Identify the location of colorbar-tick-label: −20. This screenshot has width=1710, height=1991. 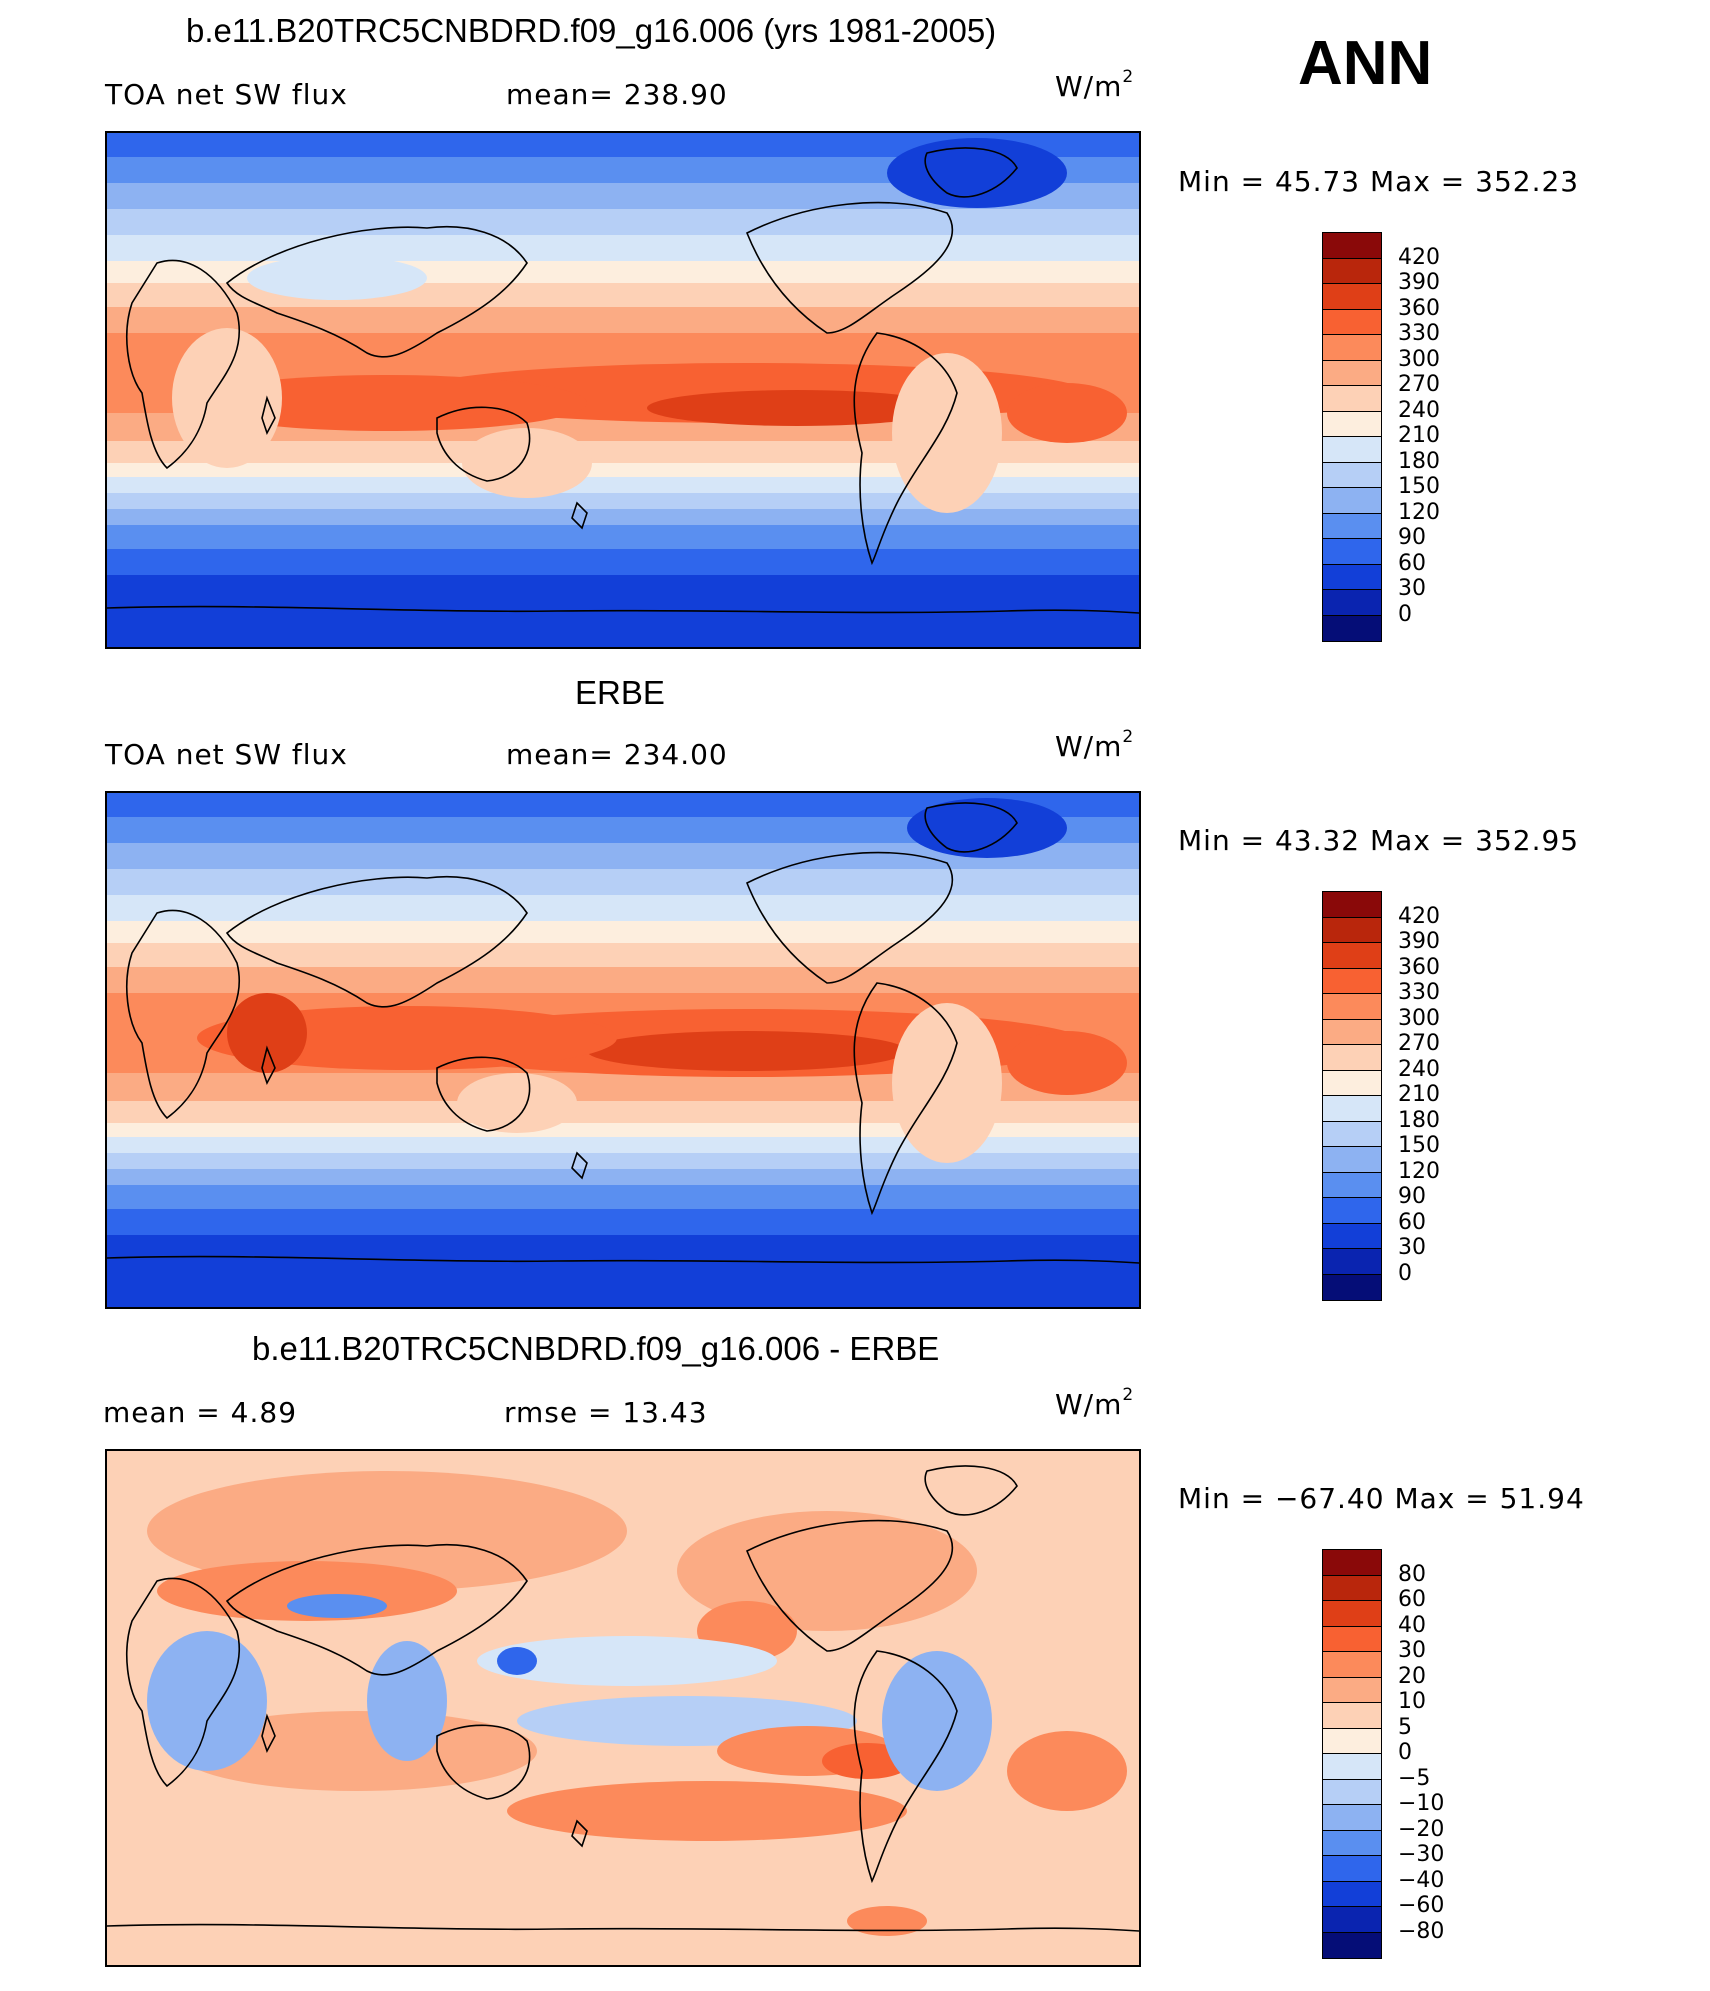
(1421, 1829).